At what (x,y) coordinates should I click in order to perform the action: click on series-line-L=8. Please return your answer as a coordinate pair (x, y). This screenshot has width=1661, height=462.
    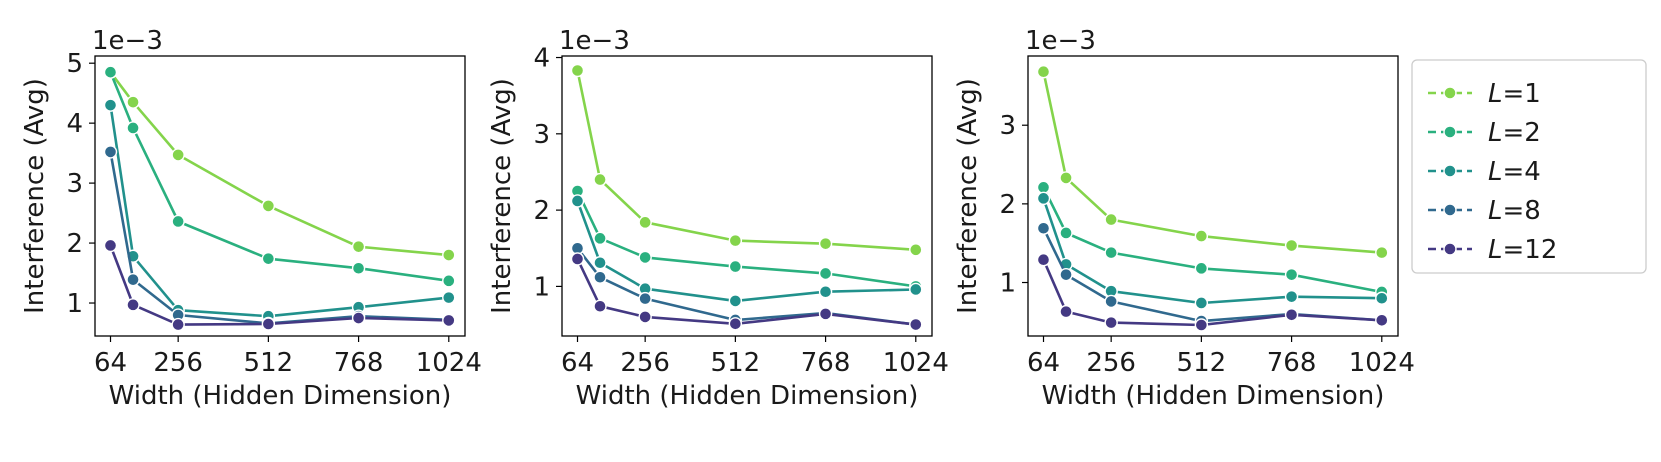
    Looking at the image, I should click on (1213, 274).